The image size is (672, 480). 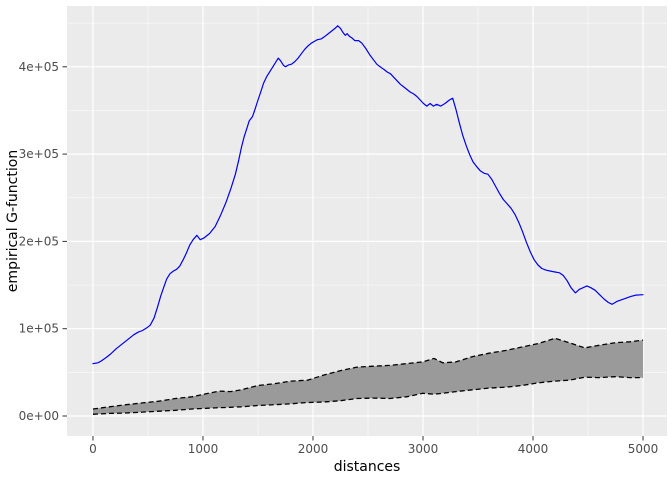 What do you see at coordinates (39, 154) in the screenshot?
I see `y-tick-label: 3e+05` at bounding box center [39, 154].